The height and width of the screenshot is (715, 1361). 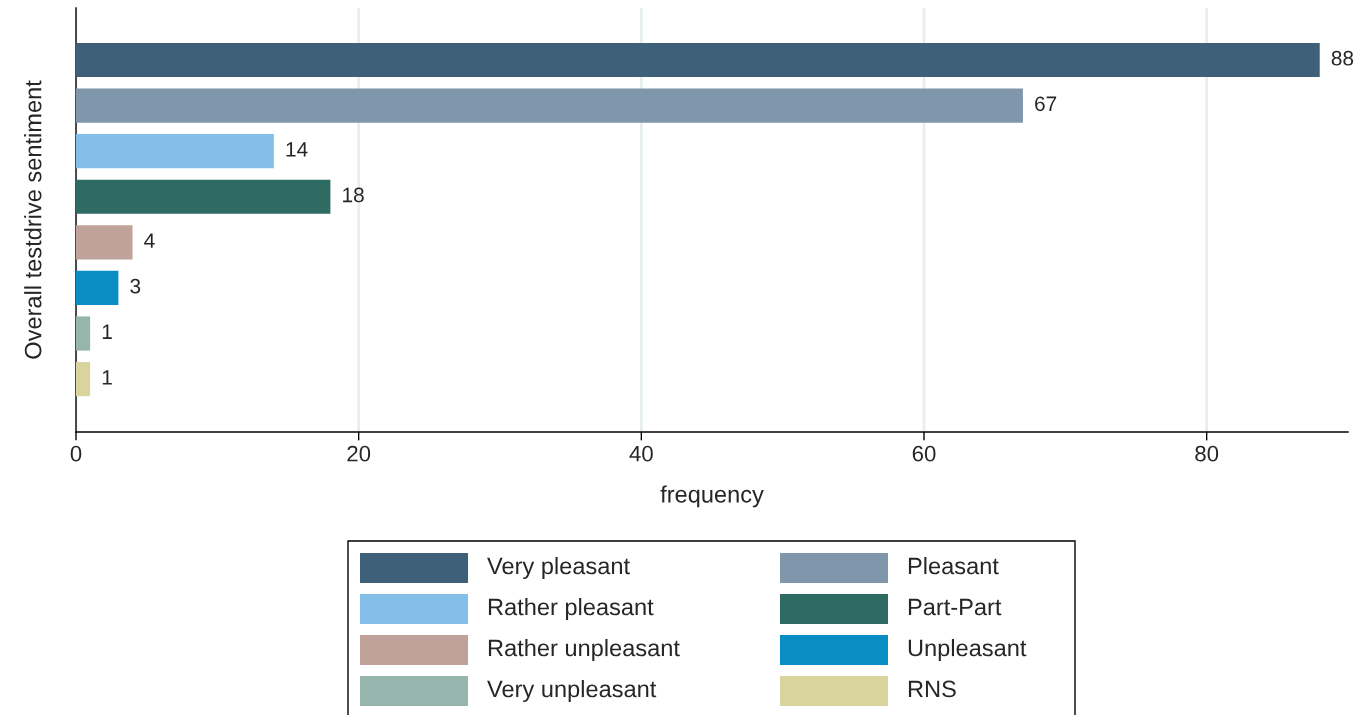 What do you see at coordinates (924, 453) in the screenshot?
I see `x-tick-label: 60` at bounding box center [924, 453].